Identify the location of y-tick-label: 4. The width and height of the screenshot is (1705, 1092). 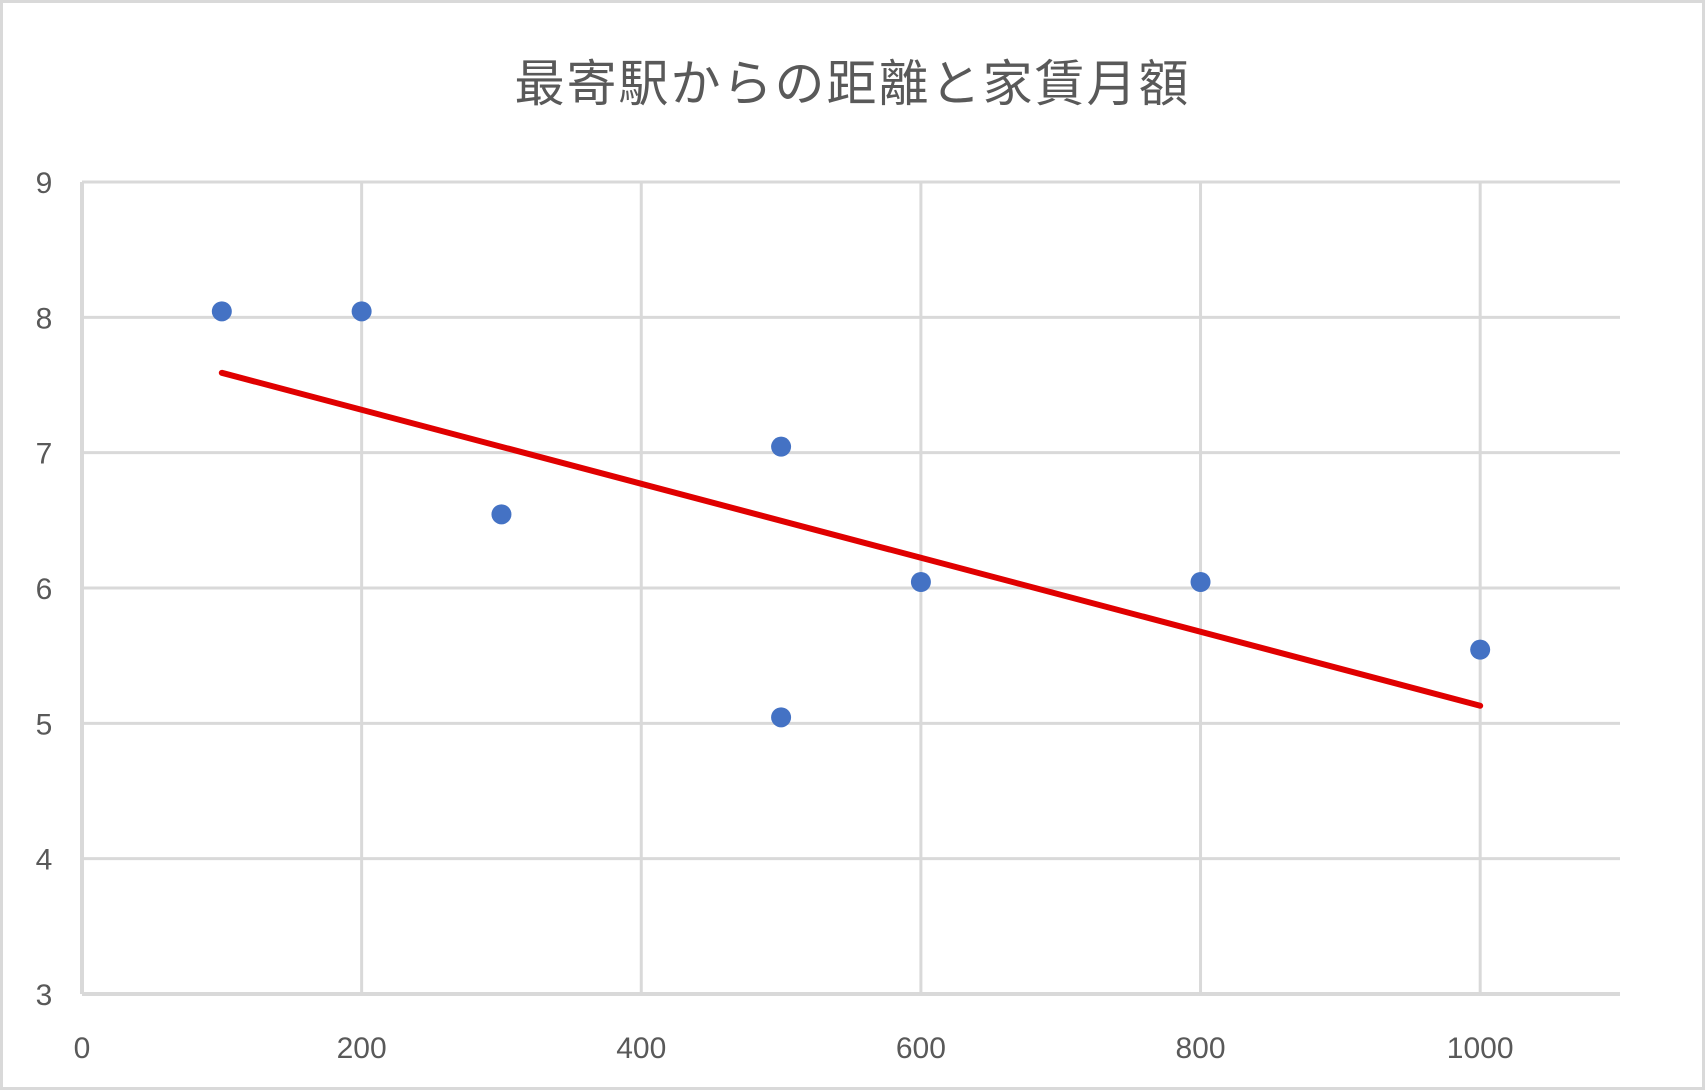
(44, 860).